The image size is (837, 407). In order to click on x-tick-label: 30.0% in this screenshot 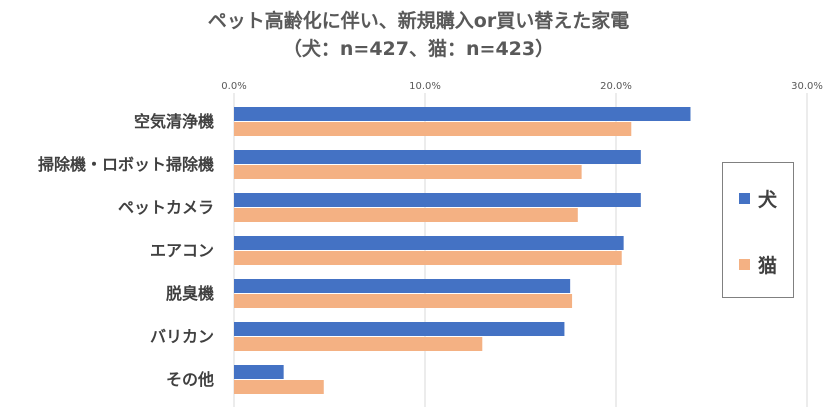, I will do `click(807, 86)`.